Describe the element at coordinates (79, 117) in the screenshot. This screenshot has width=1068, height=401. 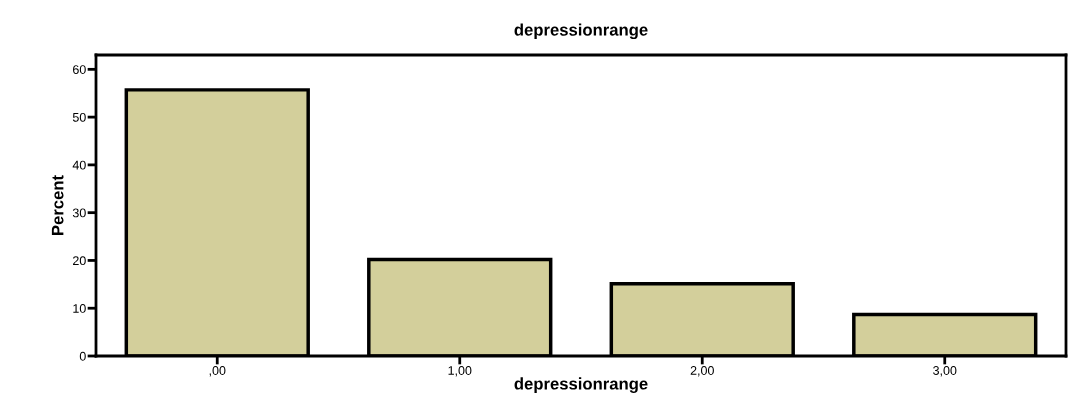
I see `y-tick-label: 50` at that location.